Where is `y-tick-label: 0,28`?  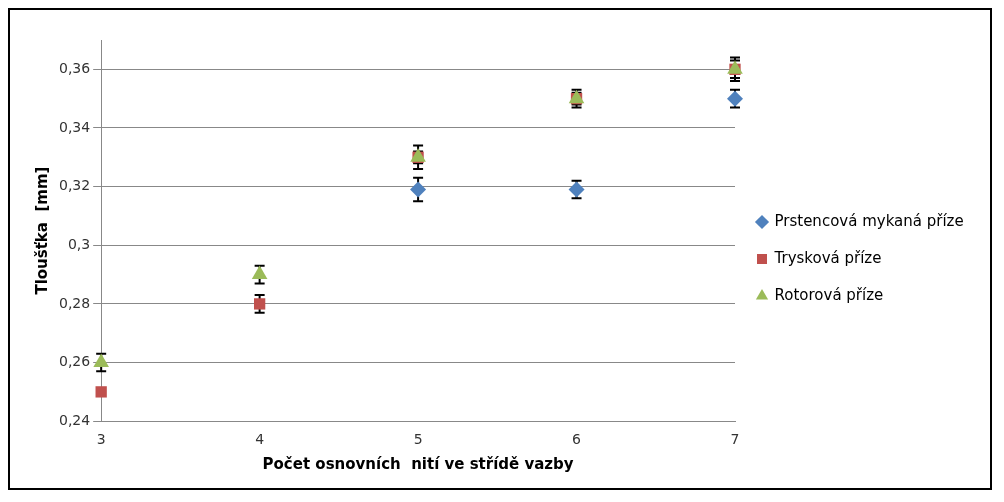 y-tick-label: 0,28 is located at coordinates (75, 302).